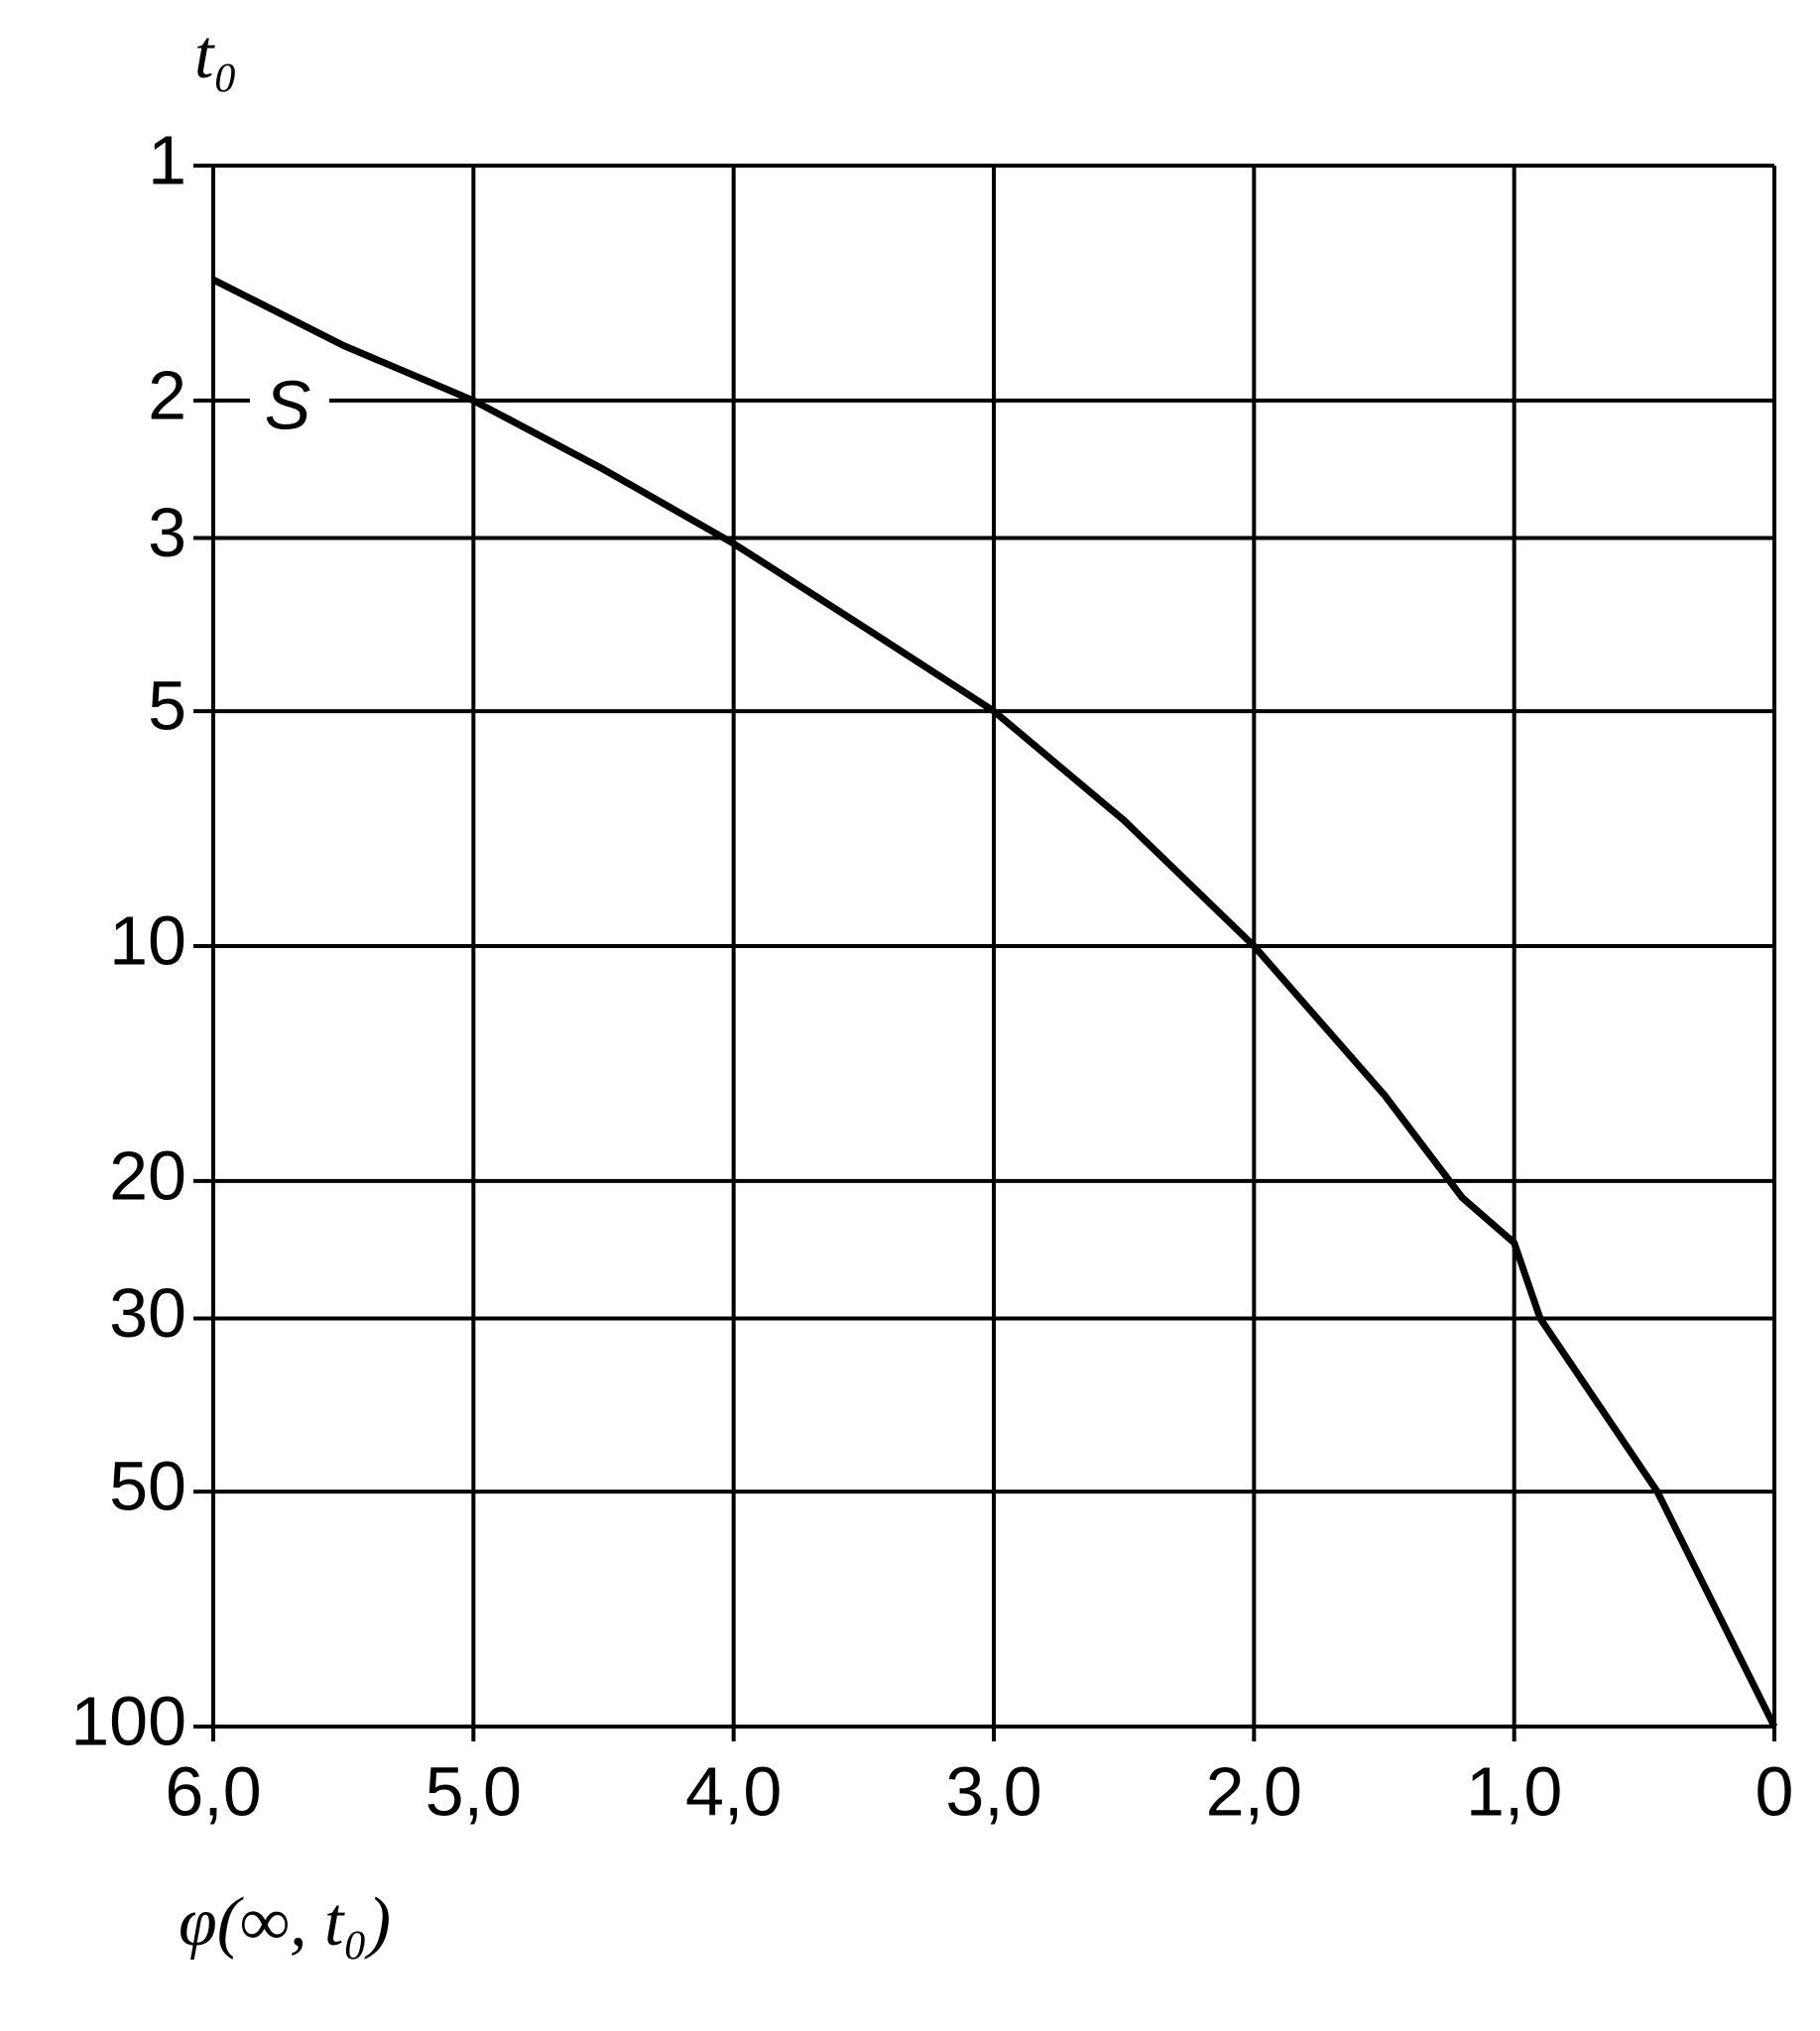 This screenshot has width=1820, height=2031. I want to click on y-tick-label: 20, so click(147, 1175).